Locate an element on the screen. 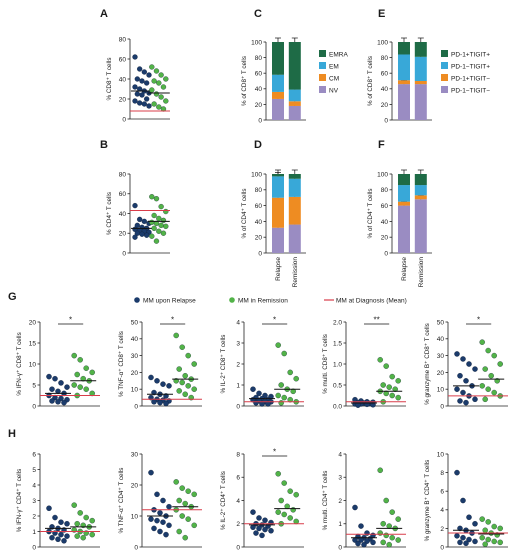  panel-g4-ytick-label-1: 0.5 is located at coordinates (337, 385).